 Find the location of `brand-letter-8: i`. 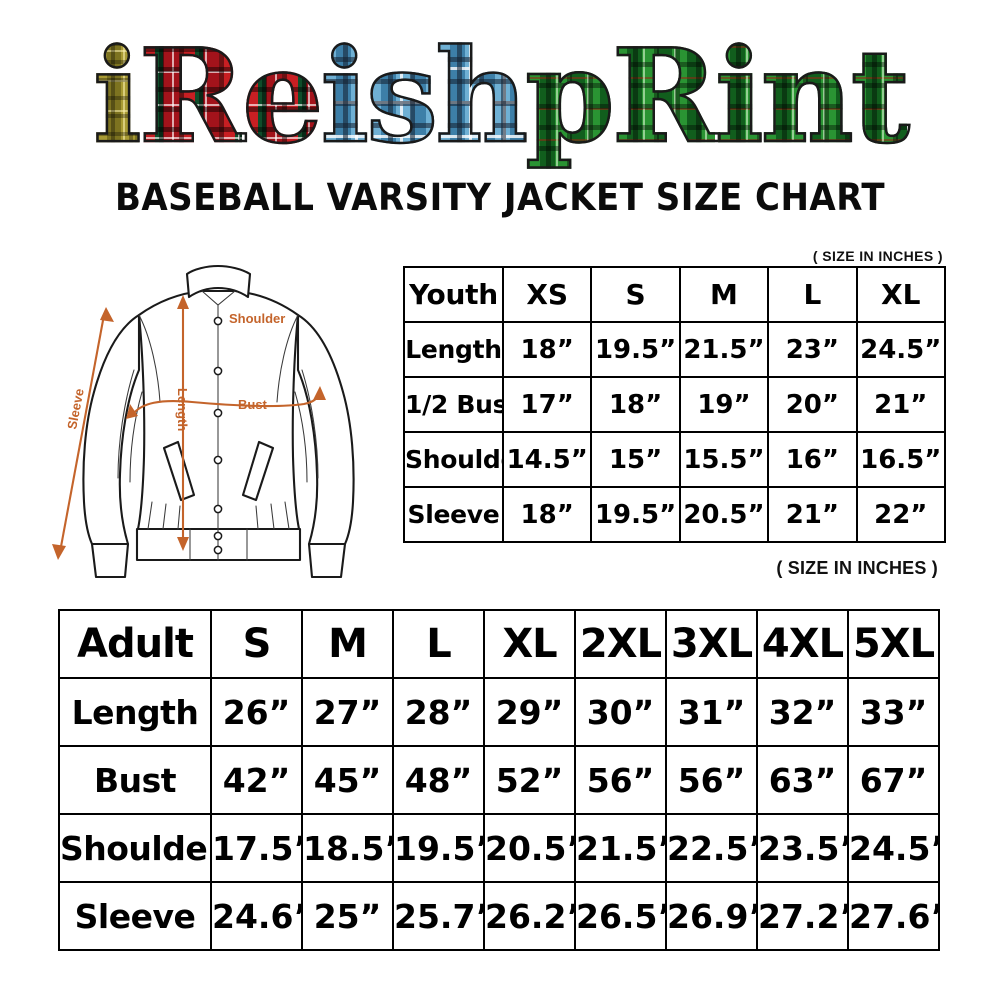

brand-letter-8: i is located at coordinates (739, 97).